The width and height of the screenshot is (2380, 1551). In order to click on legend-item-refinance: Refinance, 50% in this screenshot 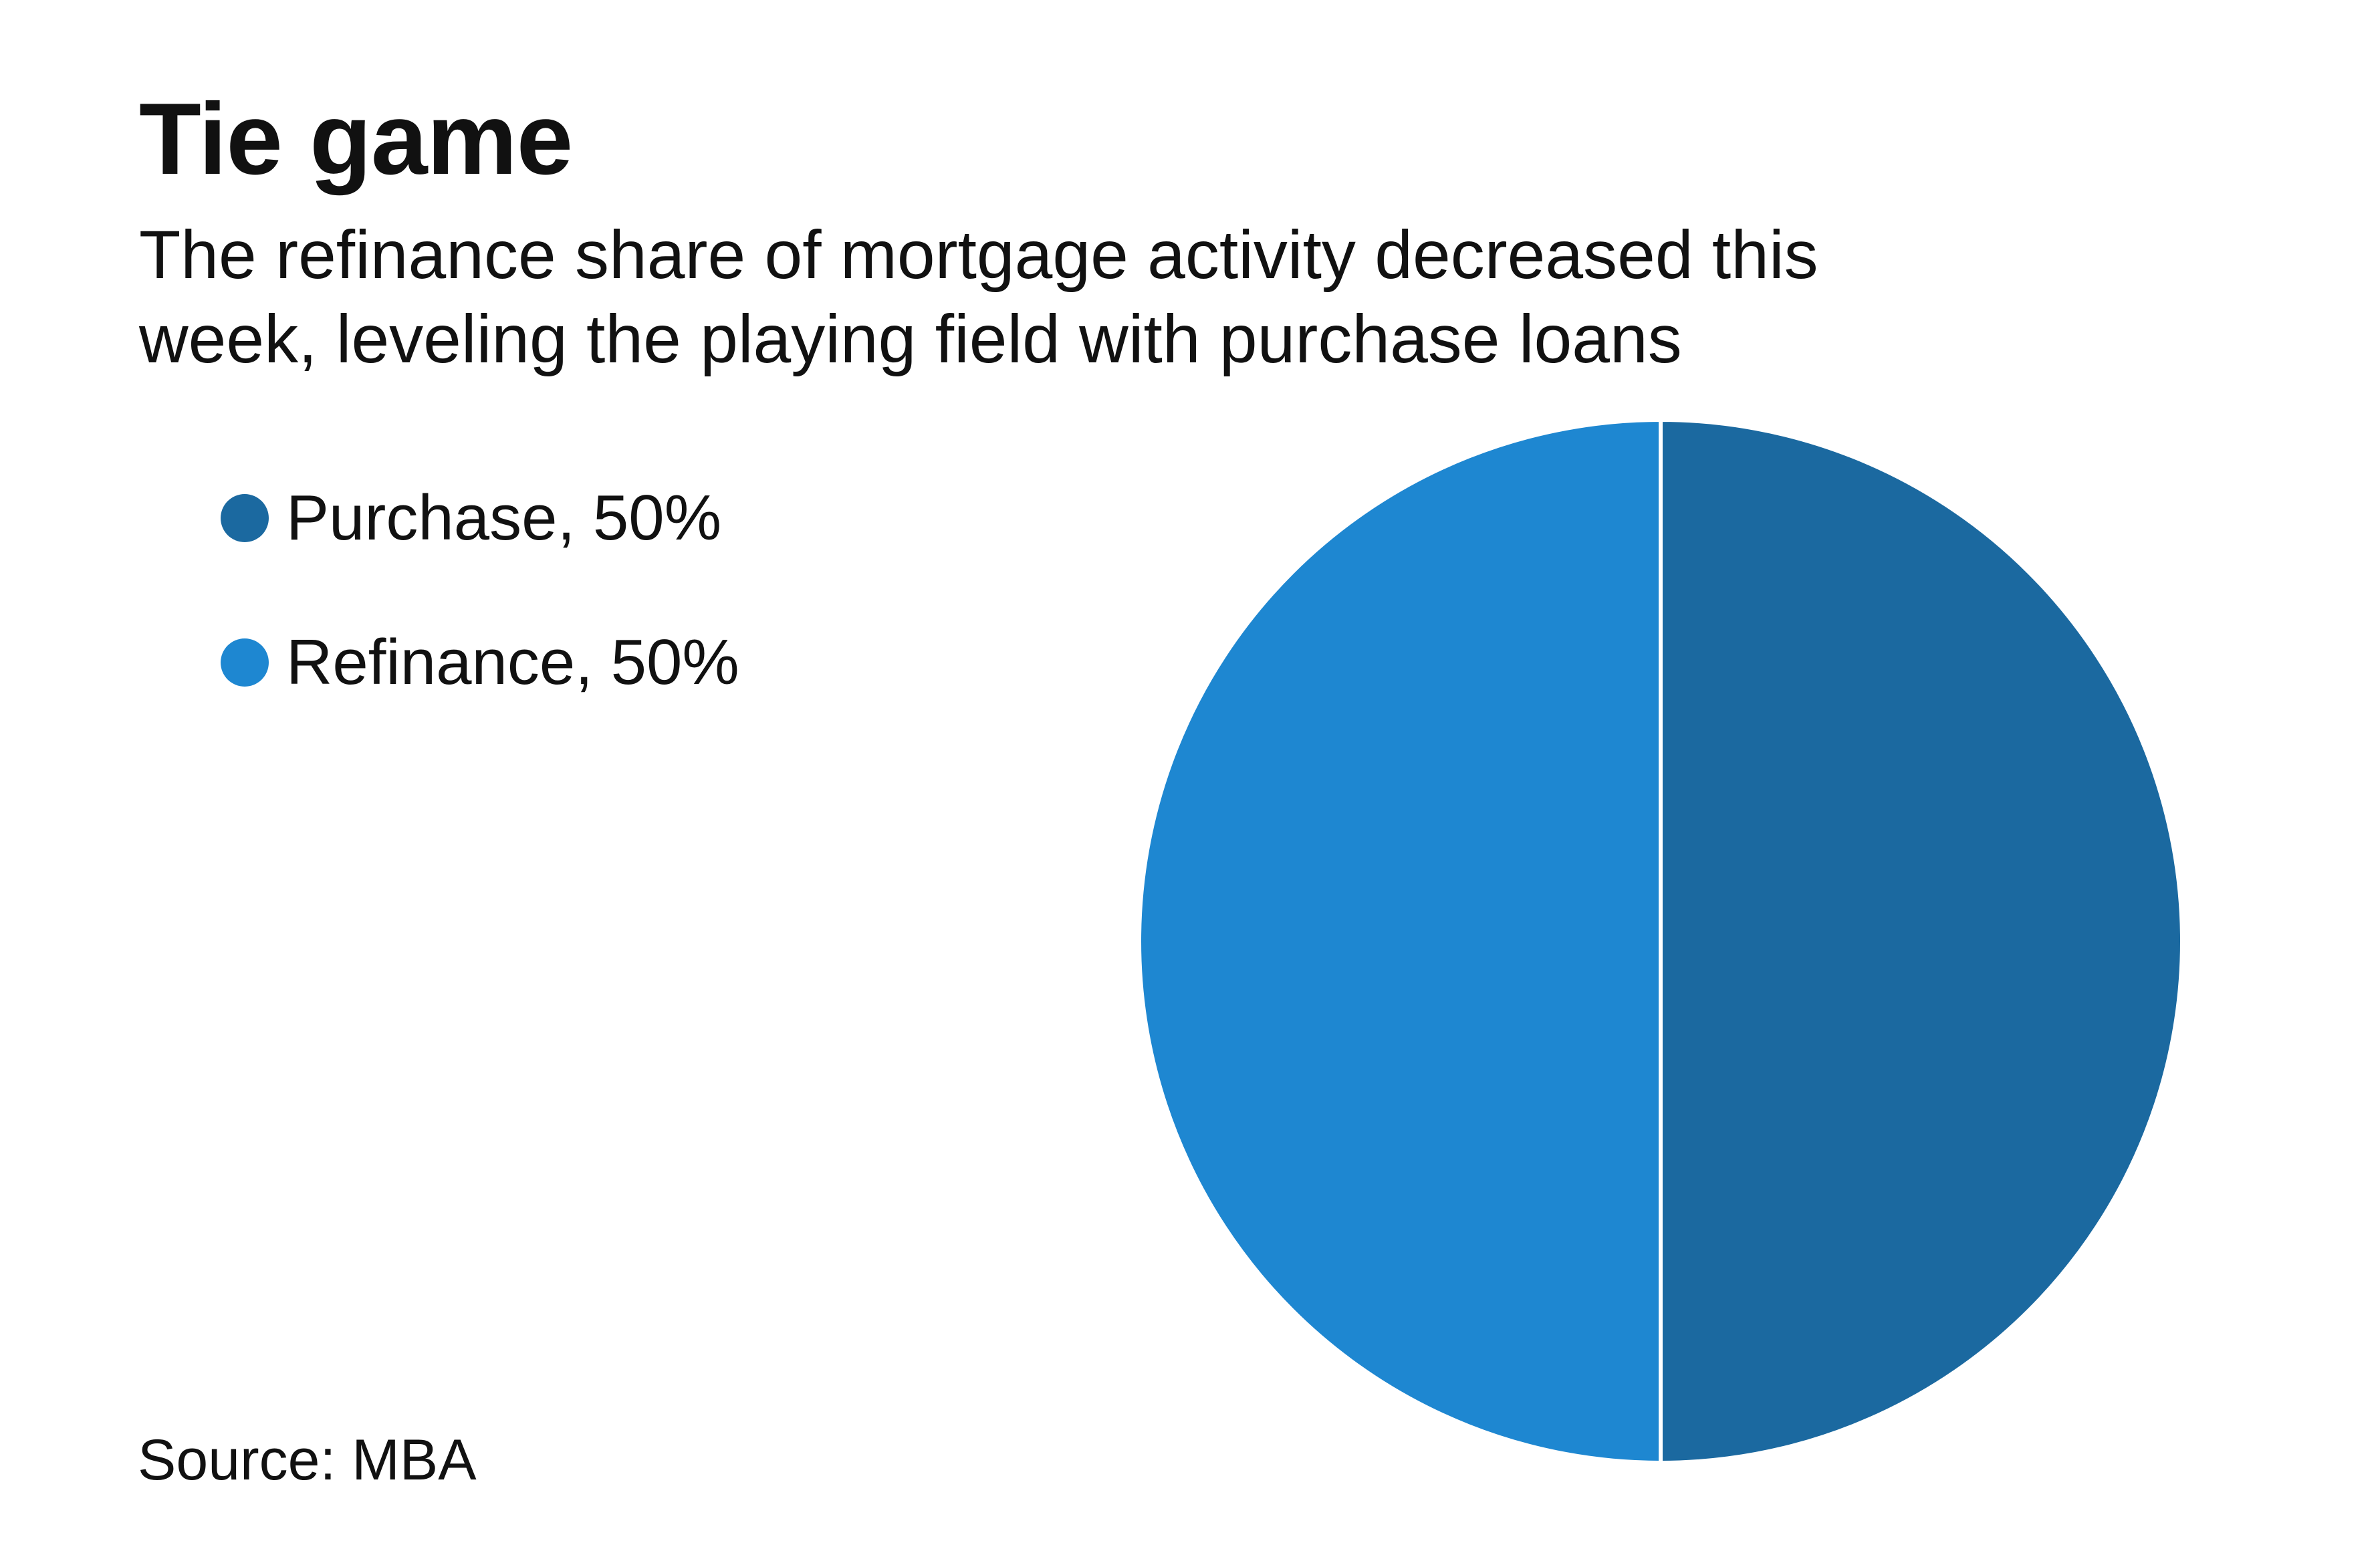, I will do `click(480, 662)`.